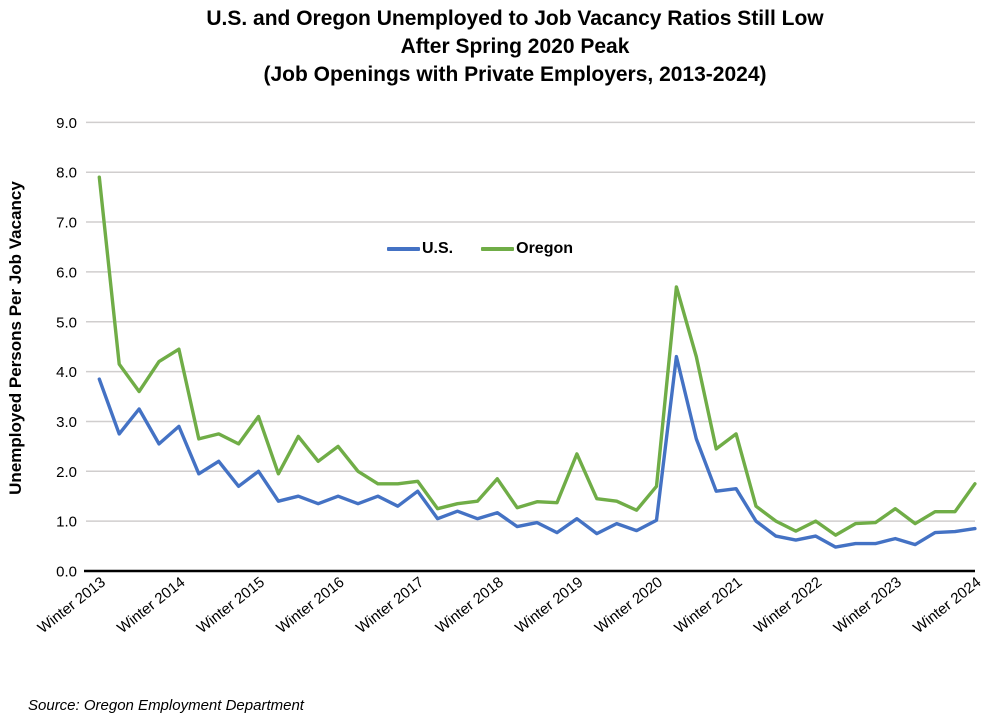 This screenshot has height=725, width=1000. I want to click on source-note: Source: Oregon Employment Department, so click(166, 705).